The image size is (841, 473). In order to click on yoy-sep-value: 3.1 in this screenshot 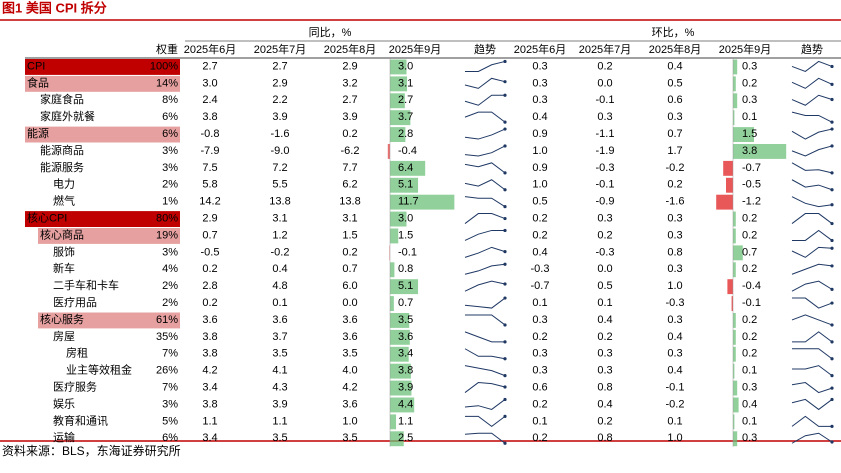, I will do `click(405, 83)`.